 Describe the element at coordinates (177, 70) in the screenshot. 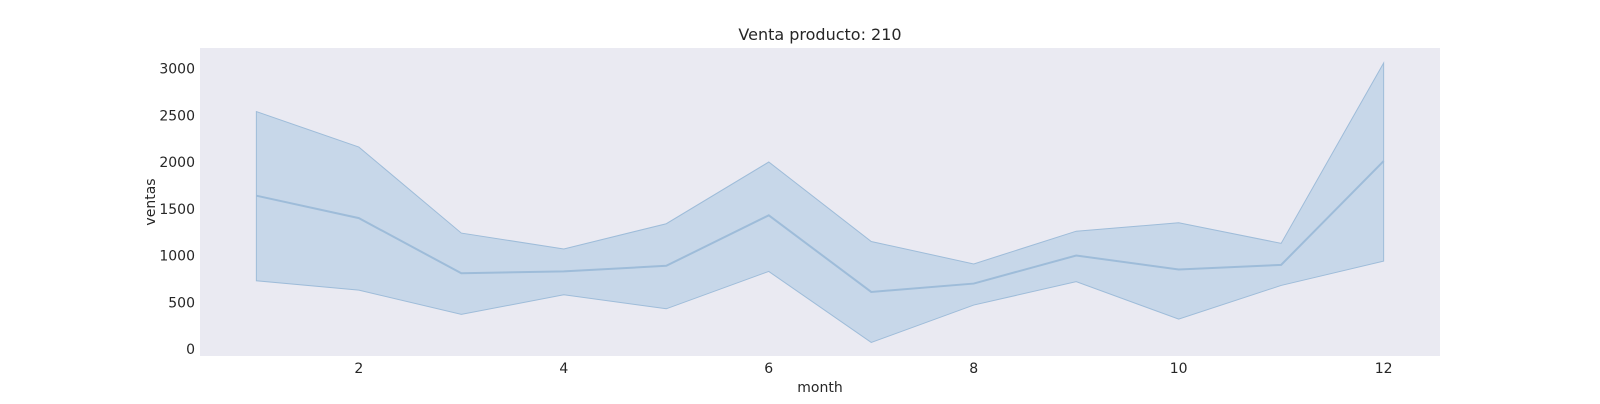

I see `y-tick-label: 3000` at that location.